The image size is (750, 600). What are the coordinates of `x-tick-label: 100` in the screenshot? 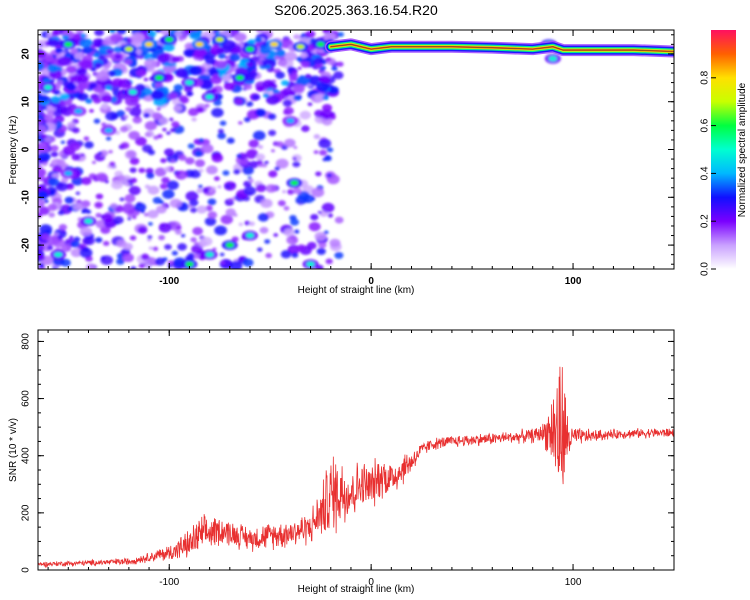 It's located at (573, 281).